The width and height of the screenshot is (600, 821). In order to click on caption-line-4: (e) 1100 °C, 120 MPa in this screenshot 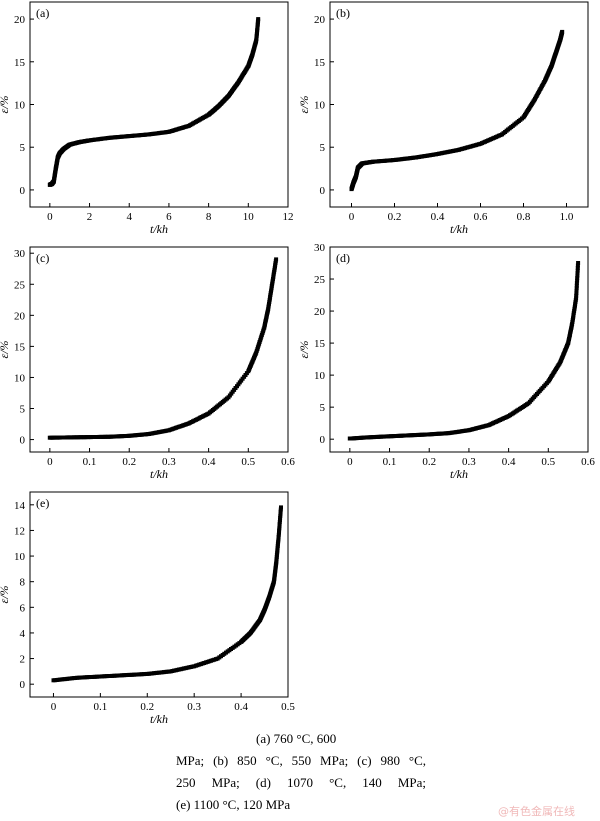, I will do `click(233, 804)`.